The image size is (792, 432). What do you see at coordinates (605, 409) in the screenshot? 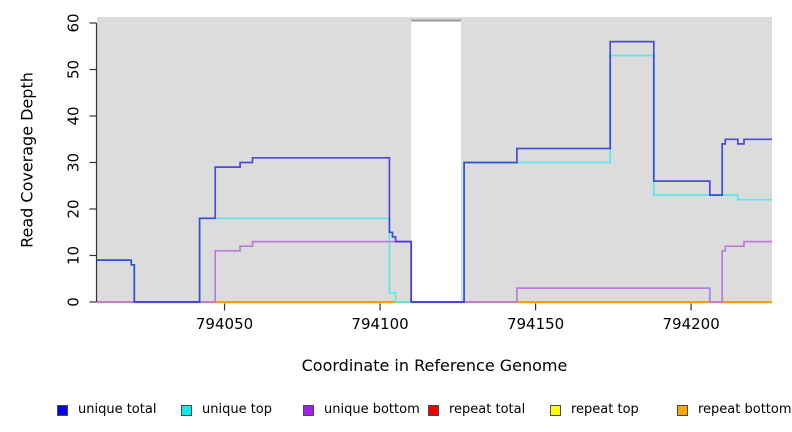
I see `legend-label: repeat top` at bounding box center [605, 409].